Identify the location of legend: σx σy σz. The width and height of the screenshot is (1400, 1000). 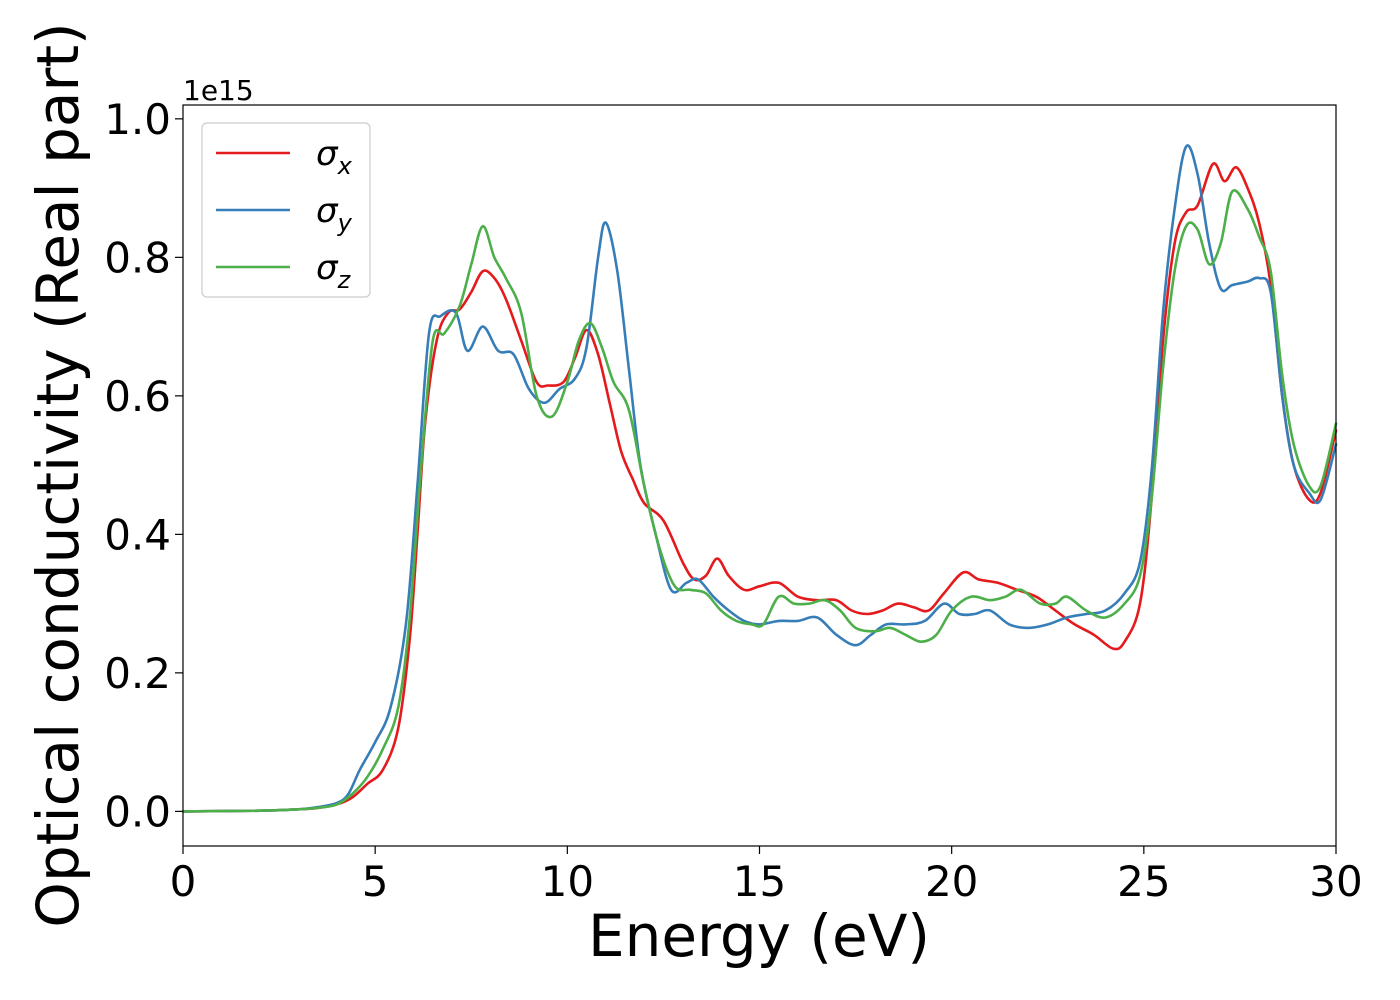
(286, 210).